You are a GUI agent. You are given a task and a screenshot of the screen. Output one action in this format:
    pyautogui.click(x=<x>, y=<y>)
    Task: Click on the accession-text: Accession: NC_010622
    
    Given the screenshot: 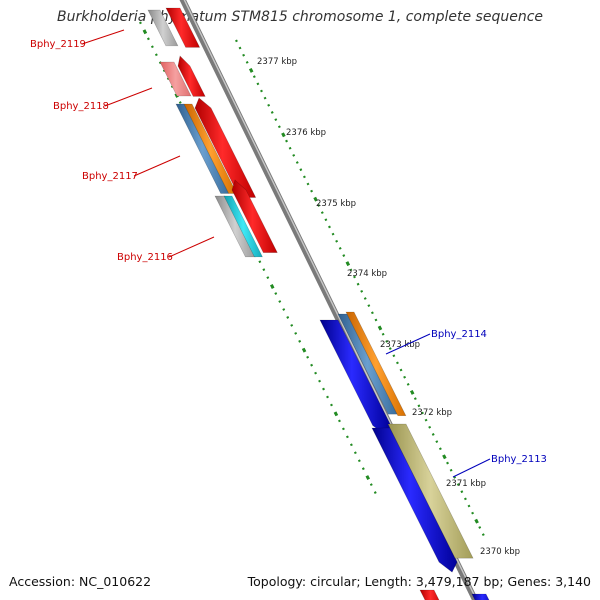 What is the action you would take?
    pyautogui.click(x=80, y=581)
    